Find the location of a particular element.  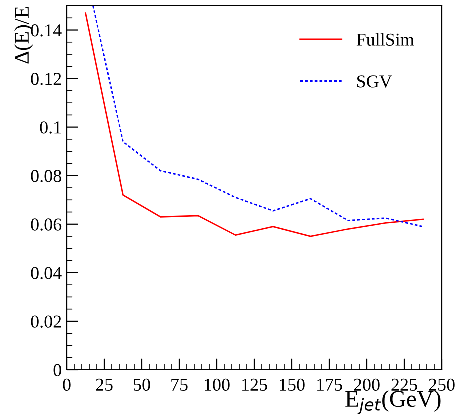

x-tick-label: 50 is located at coordinates (142, 385).